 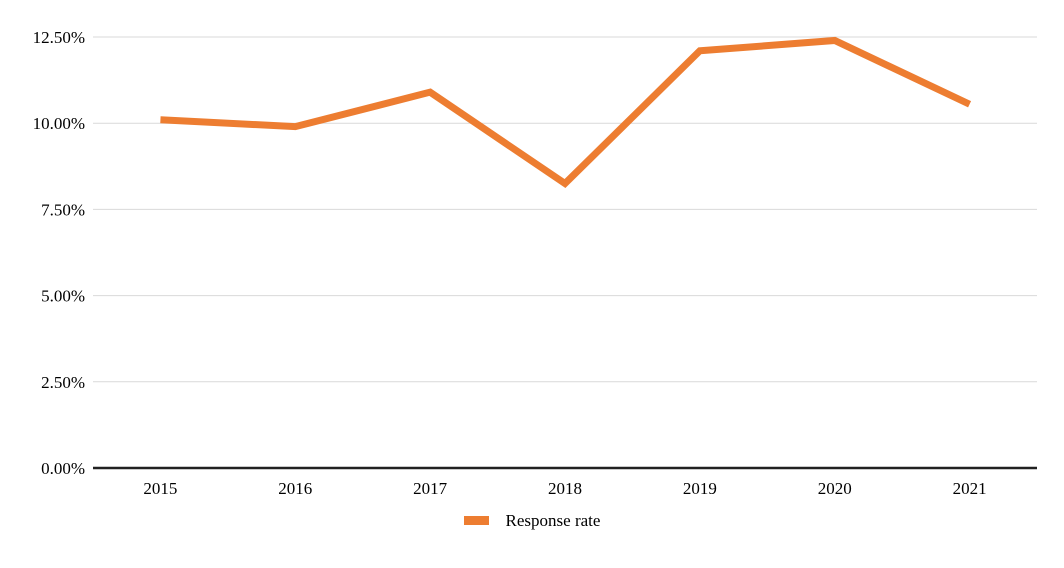 What do you see at coordinates (970, 488) in the screenshot?
I see `x-tick-label: 2021` at bounding box center [970, 488].